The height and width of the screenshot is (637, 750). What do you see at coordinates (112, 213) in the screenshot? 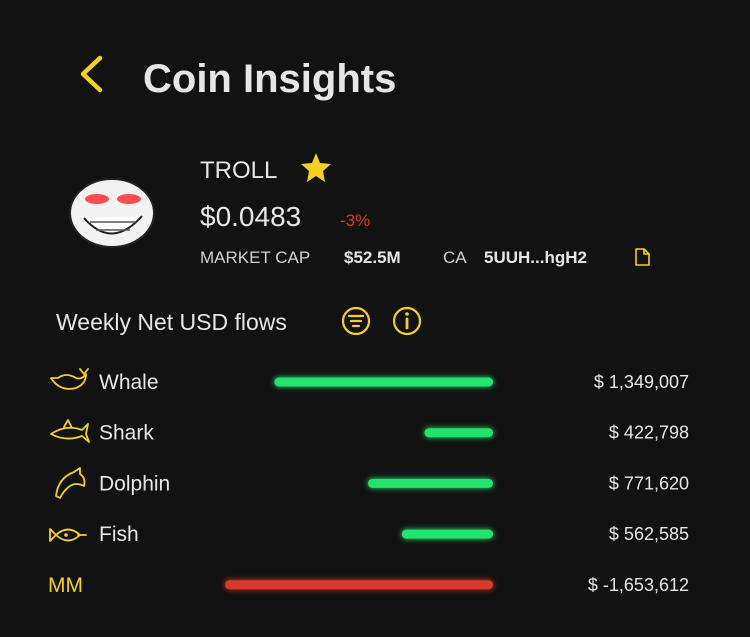
I see `token-avatar` at bounding box center [112, 213].